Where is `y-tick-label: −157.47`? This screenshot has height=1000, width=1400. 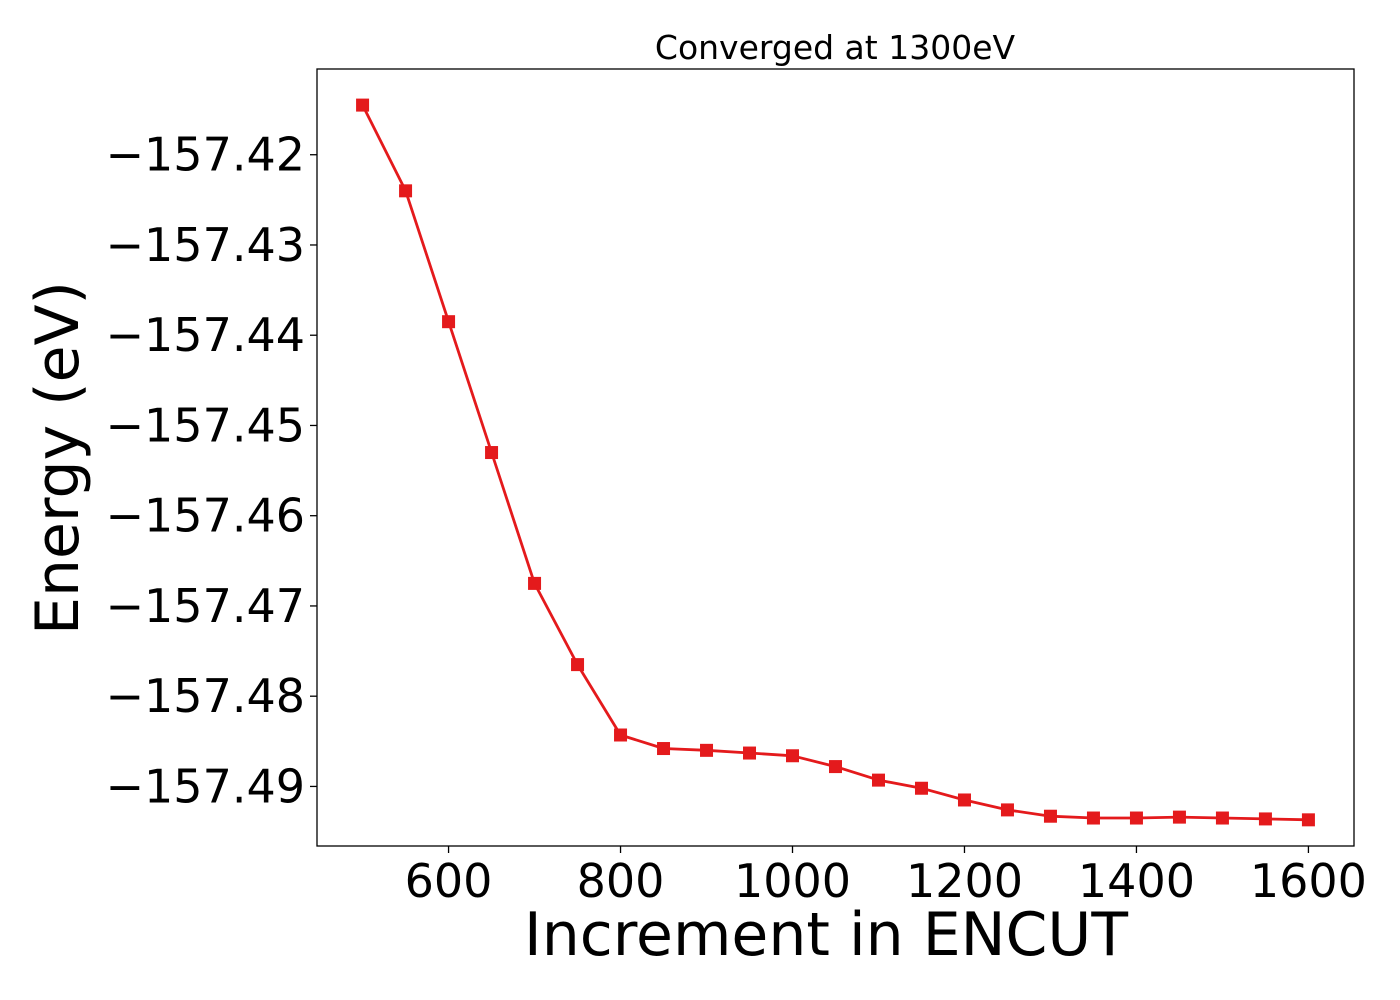
y-tick-label: −157.47 is located at coordinates (206, 606).